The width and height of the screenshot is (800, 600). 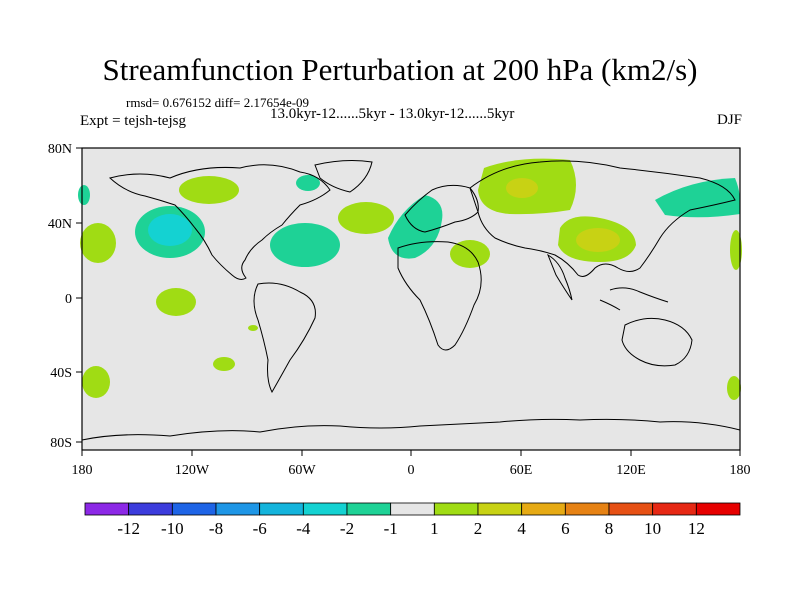 I want to click on colorbar-label: 6, so click(x=565, y=528).